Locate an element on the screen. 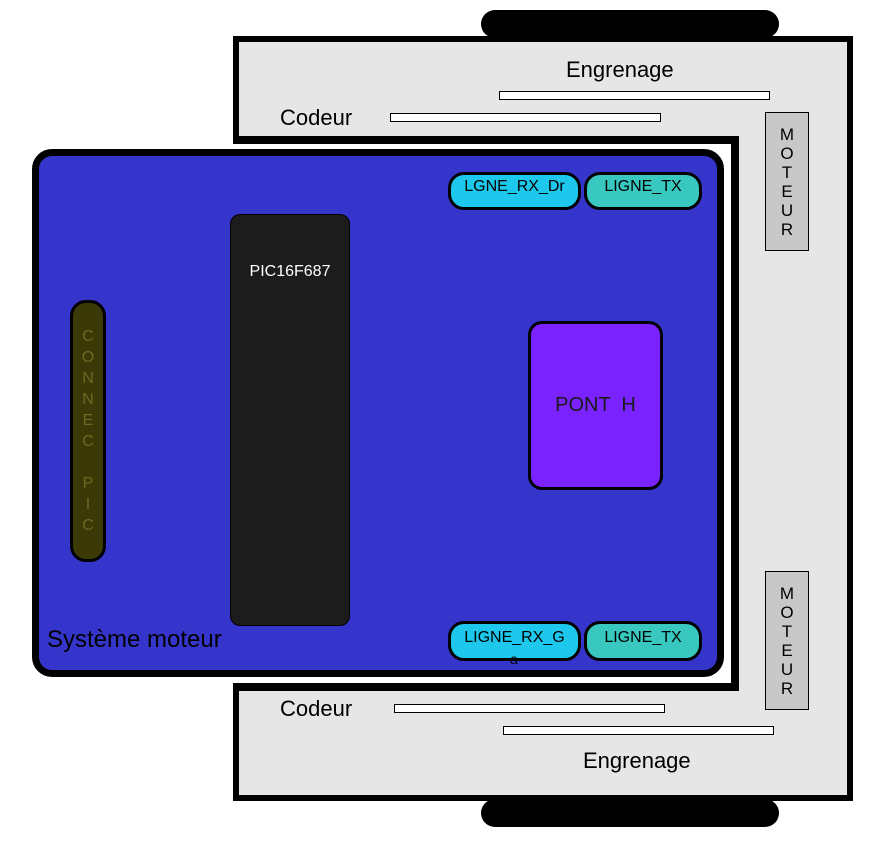 Image resolution: width=895 pixels, height=841 pixels. top-gear-label: Engrenage is located at coordinates (620, 69).